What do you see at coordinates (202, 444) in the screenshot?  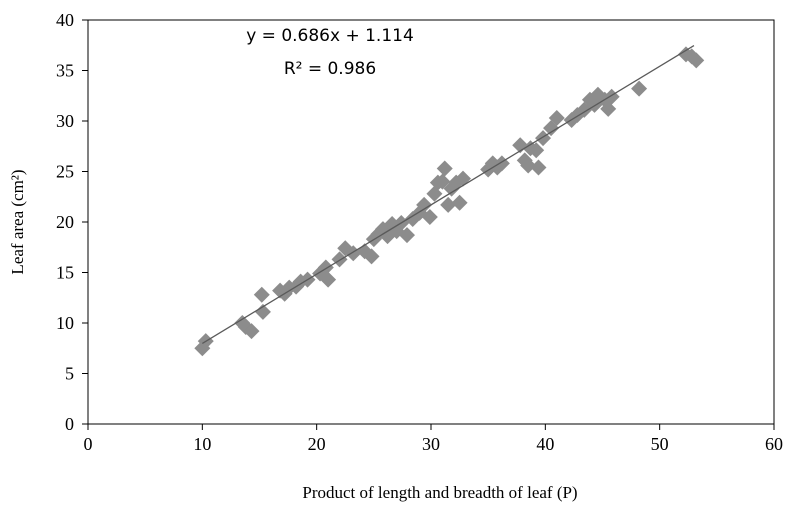 I see `x-tick-label: 10` at bounding box center [202, 444].